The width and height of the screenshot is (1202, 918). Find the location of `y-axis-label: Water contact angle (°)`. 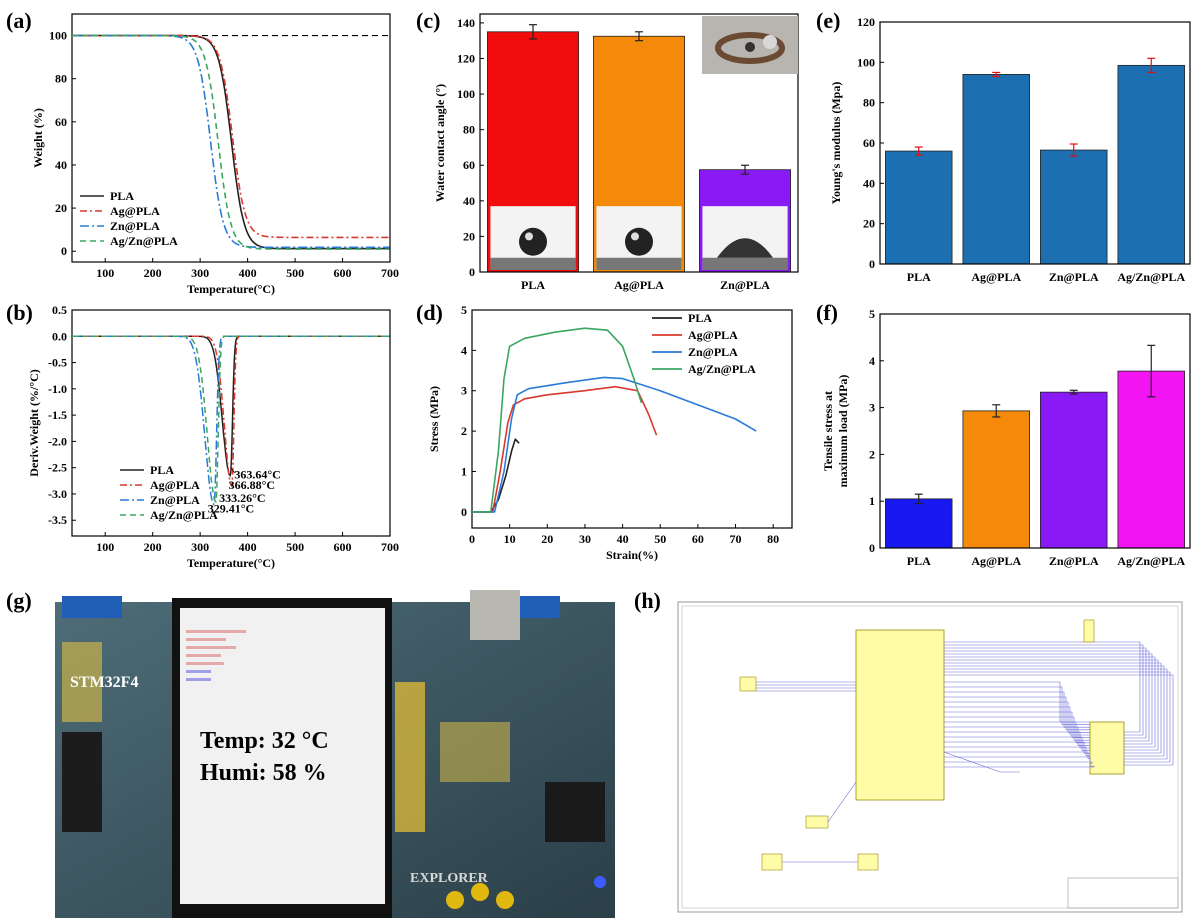

y-axis-label: Water contact angle (°) is located at coordinates (440, 143).